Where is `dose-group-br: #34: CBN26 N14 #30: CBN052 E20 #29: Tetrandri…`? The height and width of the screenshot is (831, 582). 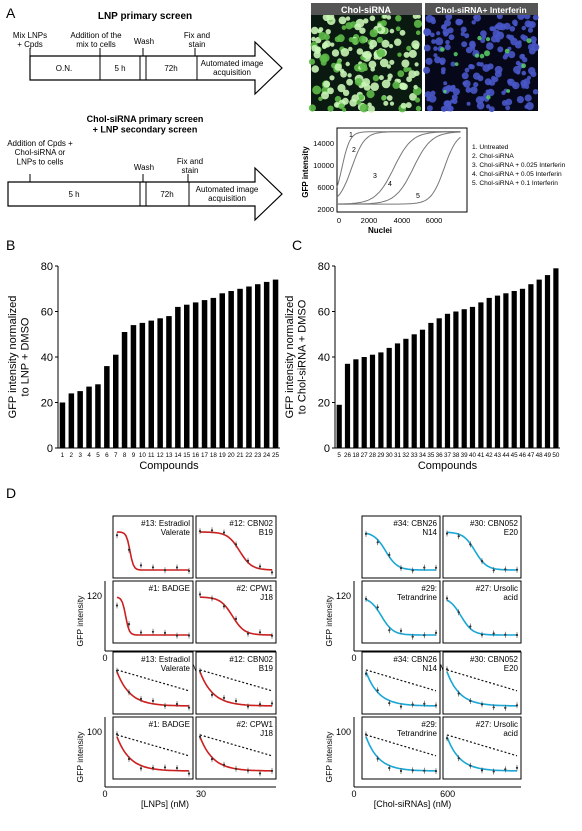 dose-group-br: #34: CBN26 N14 #30: CBN052 E20 #29: Tetrandri… is located at coordinates (423, 730).